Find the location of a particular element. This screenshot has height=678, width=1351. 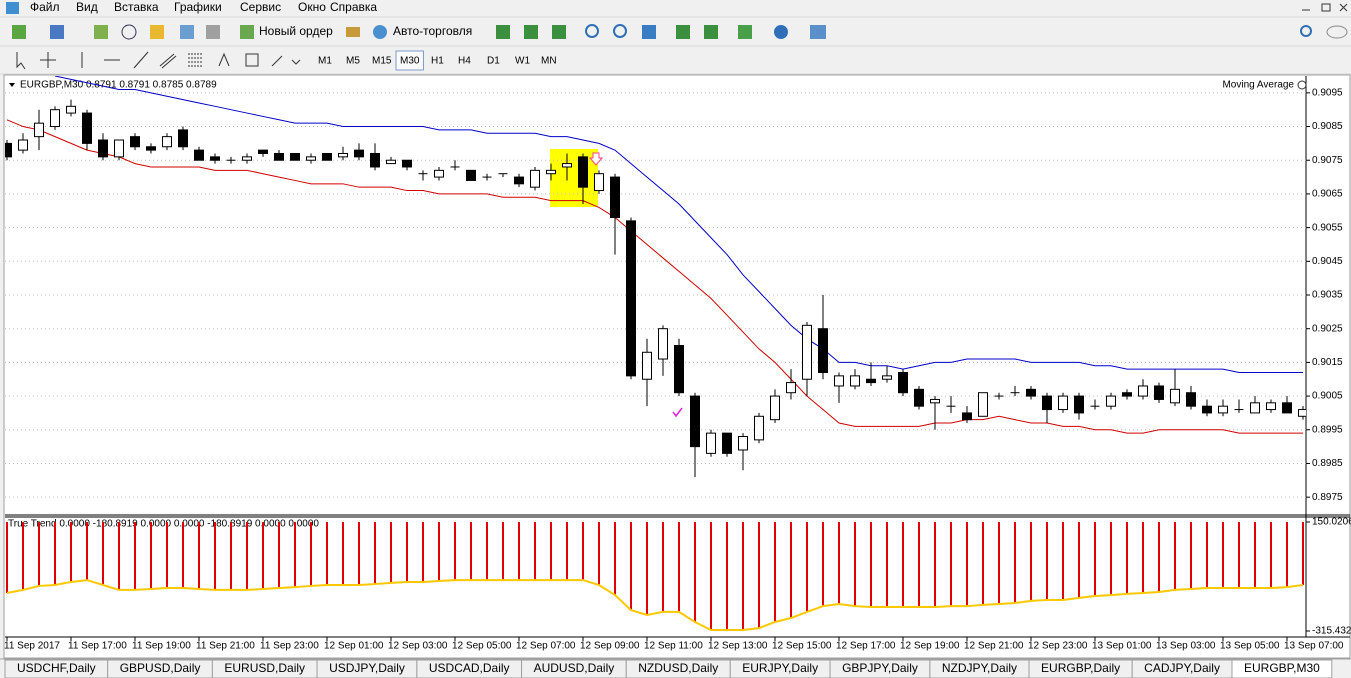

tab-label: CADJPY,Daily is located at coordinates (1182, 668).